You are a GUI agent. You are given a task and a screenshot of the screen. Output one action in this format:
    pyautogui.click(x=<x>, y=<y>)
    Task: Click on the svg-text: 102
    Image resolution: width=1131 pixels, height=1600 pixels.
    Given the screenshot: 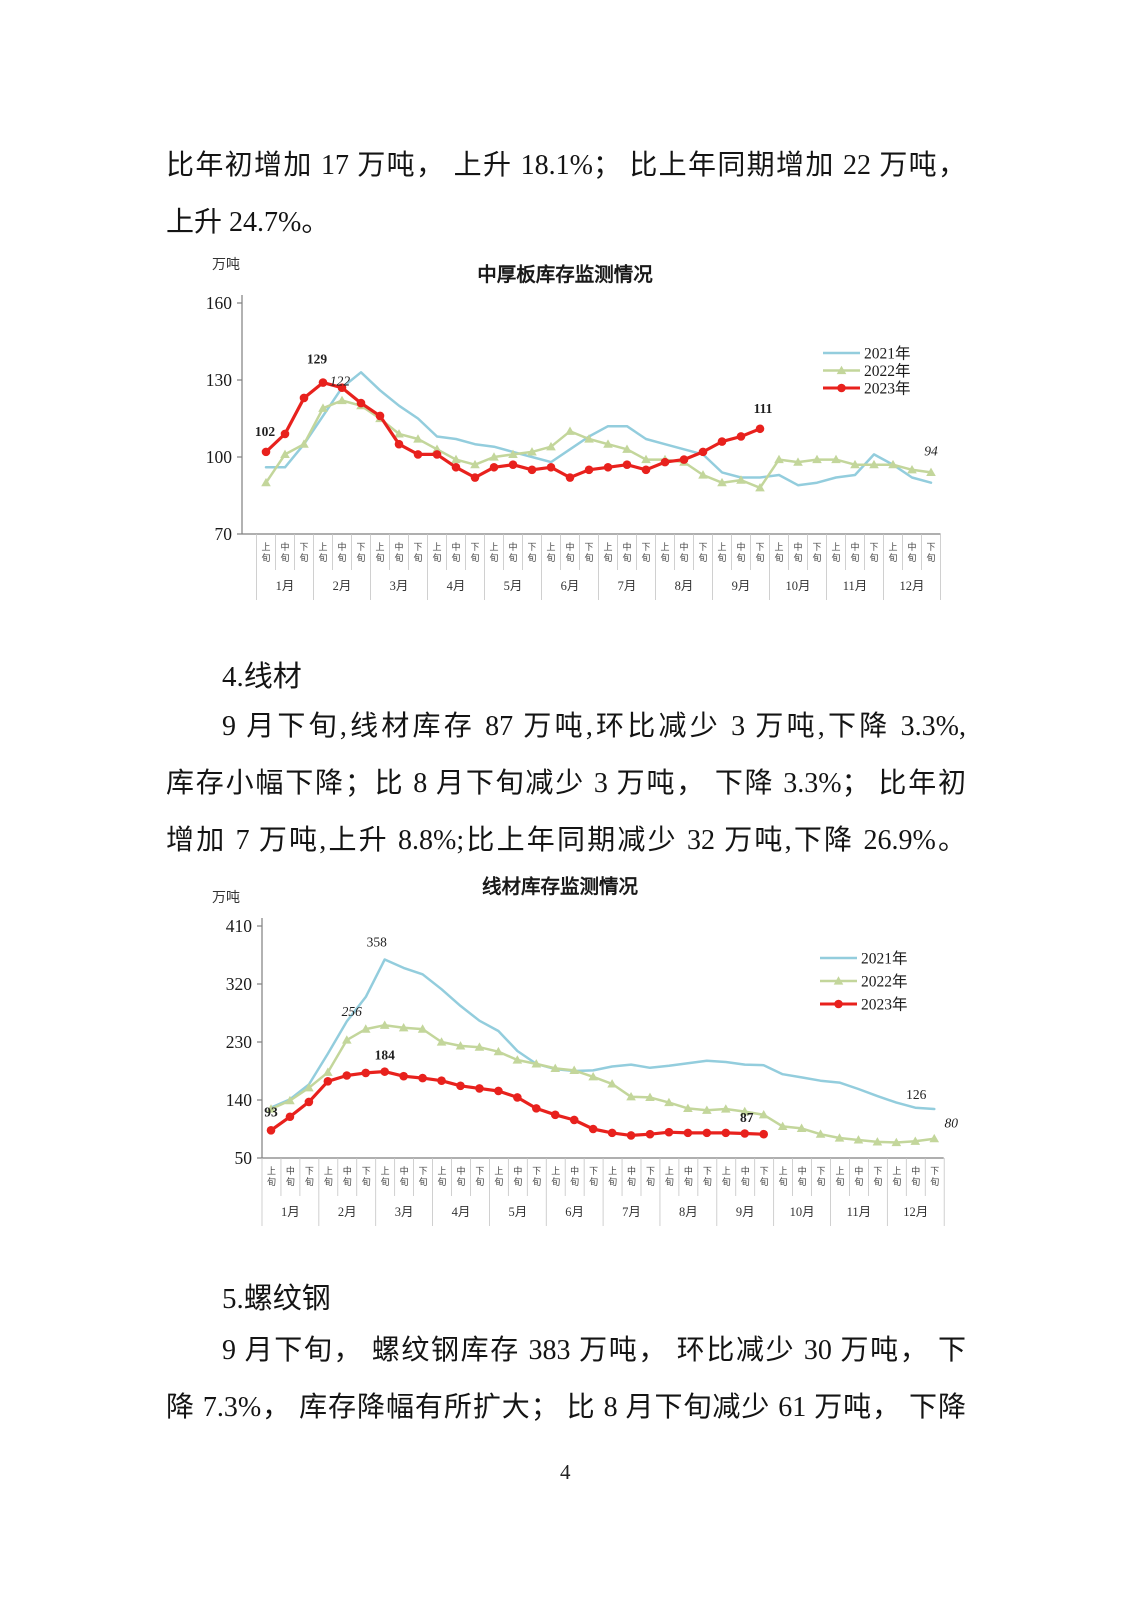 What is the action you would take?
    pyautogui.click(x=265, y=431)
    